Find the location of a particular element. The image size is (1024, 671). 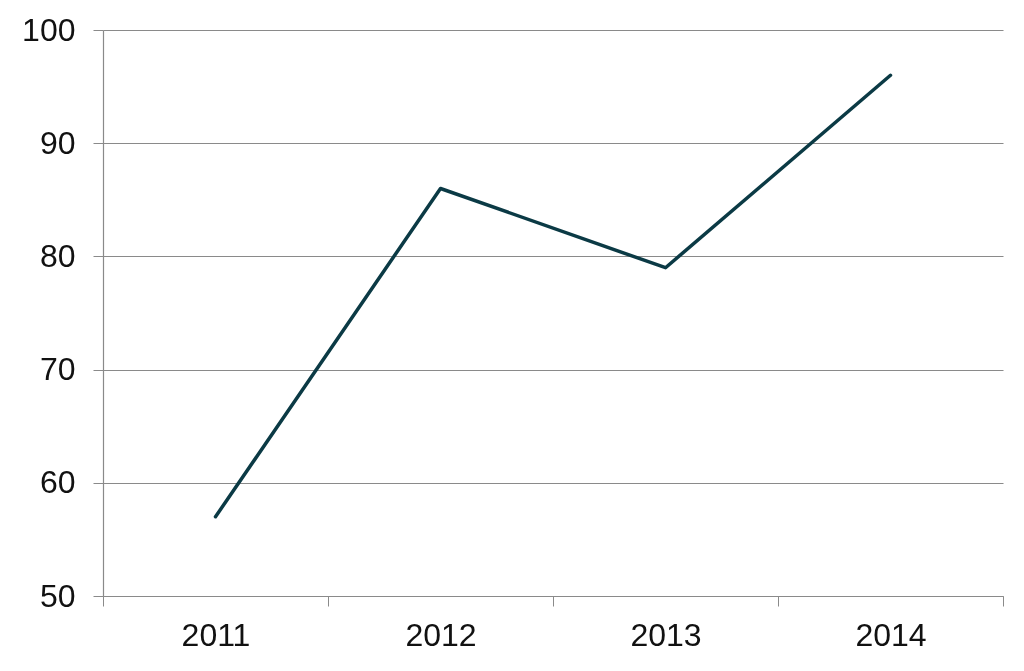

y-tick-label: 100 is located at coordinates (49, 29).